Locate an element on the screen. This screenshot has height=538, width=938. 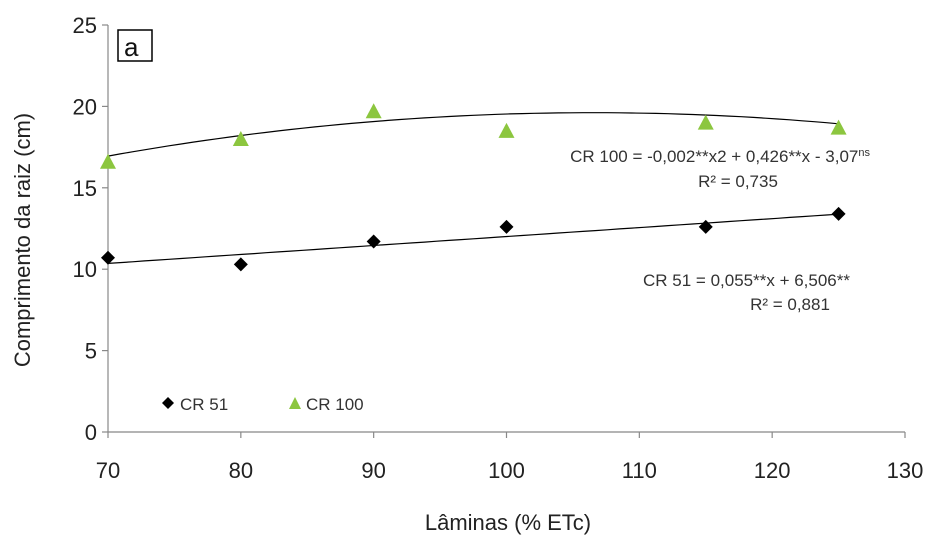
cr51-r2: R² = 0,881 is located at coordinates (790, 304).